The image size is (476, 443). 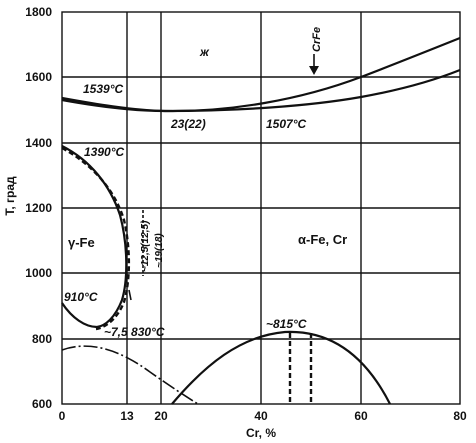 I want to click on crfe-arrow-head, so click(x=314, y=70).